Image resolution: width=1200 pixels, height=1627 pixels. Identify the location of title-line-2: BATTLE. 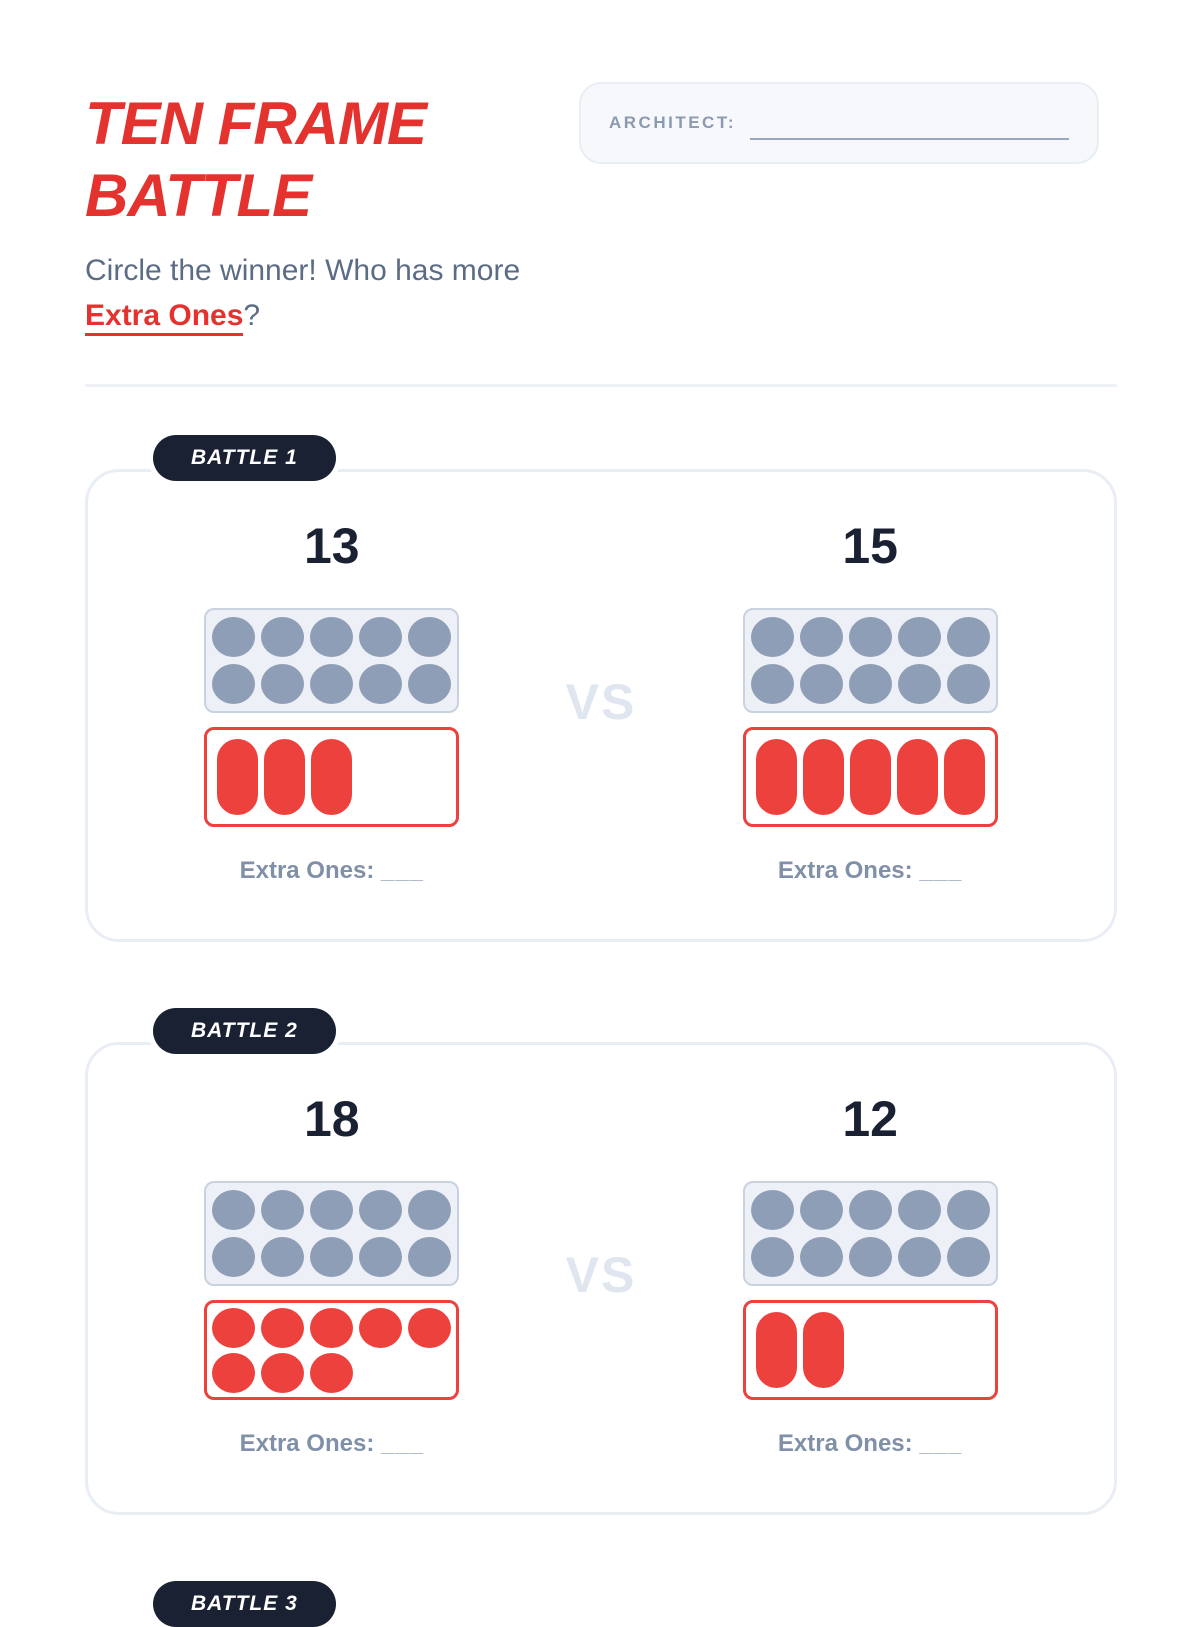
(198, 195).